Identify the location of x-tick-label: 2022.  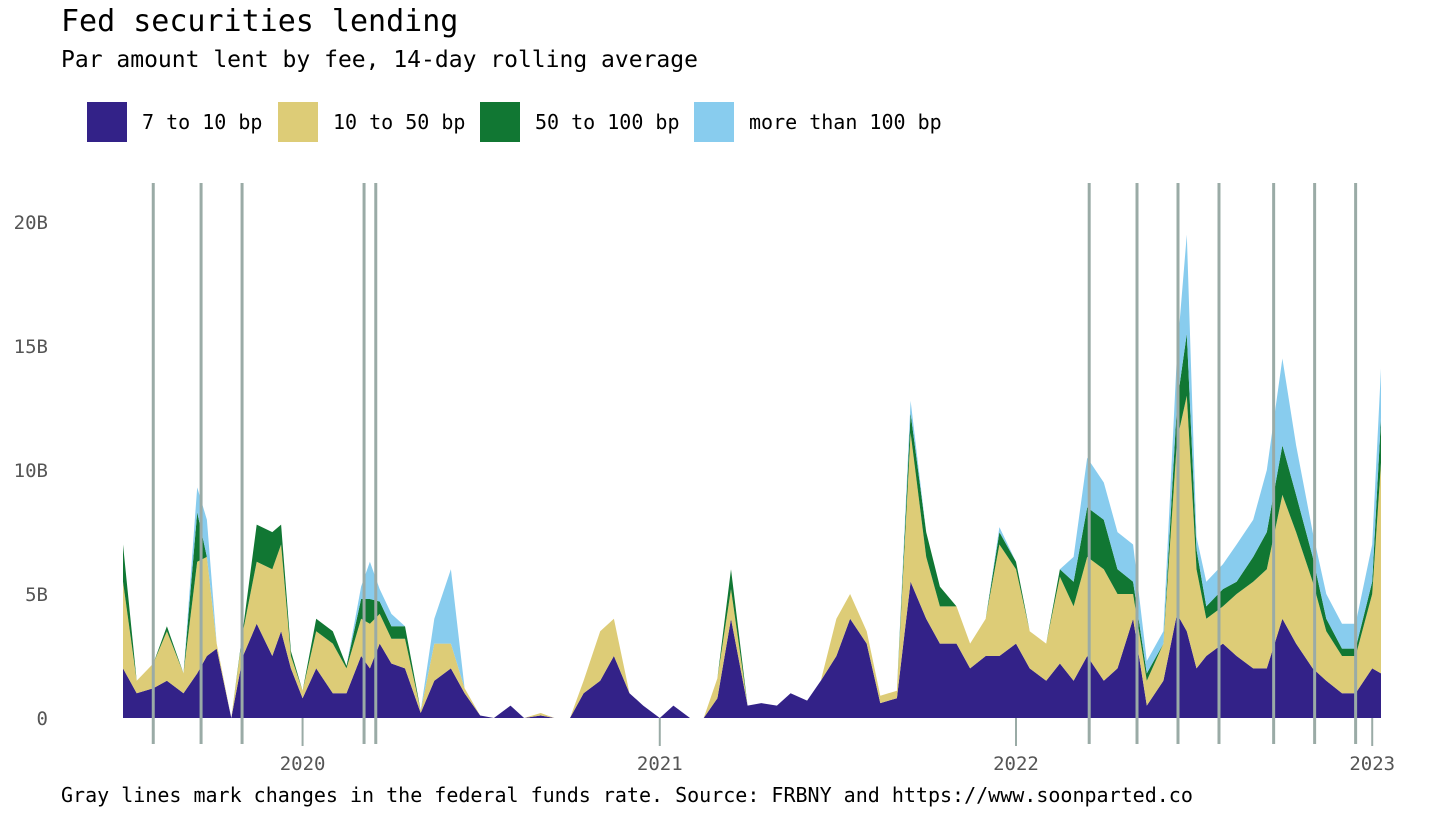
(1016, 764).